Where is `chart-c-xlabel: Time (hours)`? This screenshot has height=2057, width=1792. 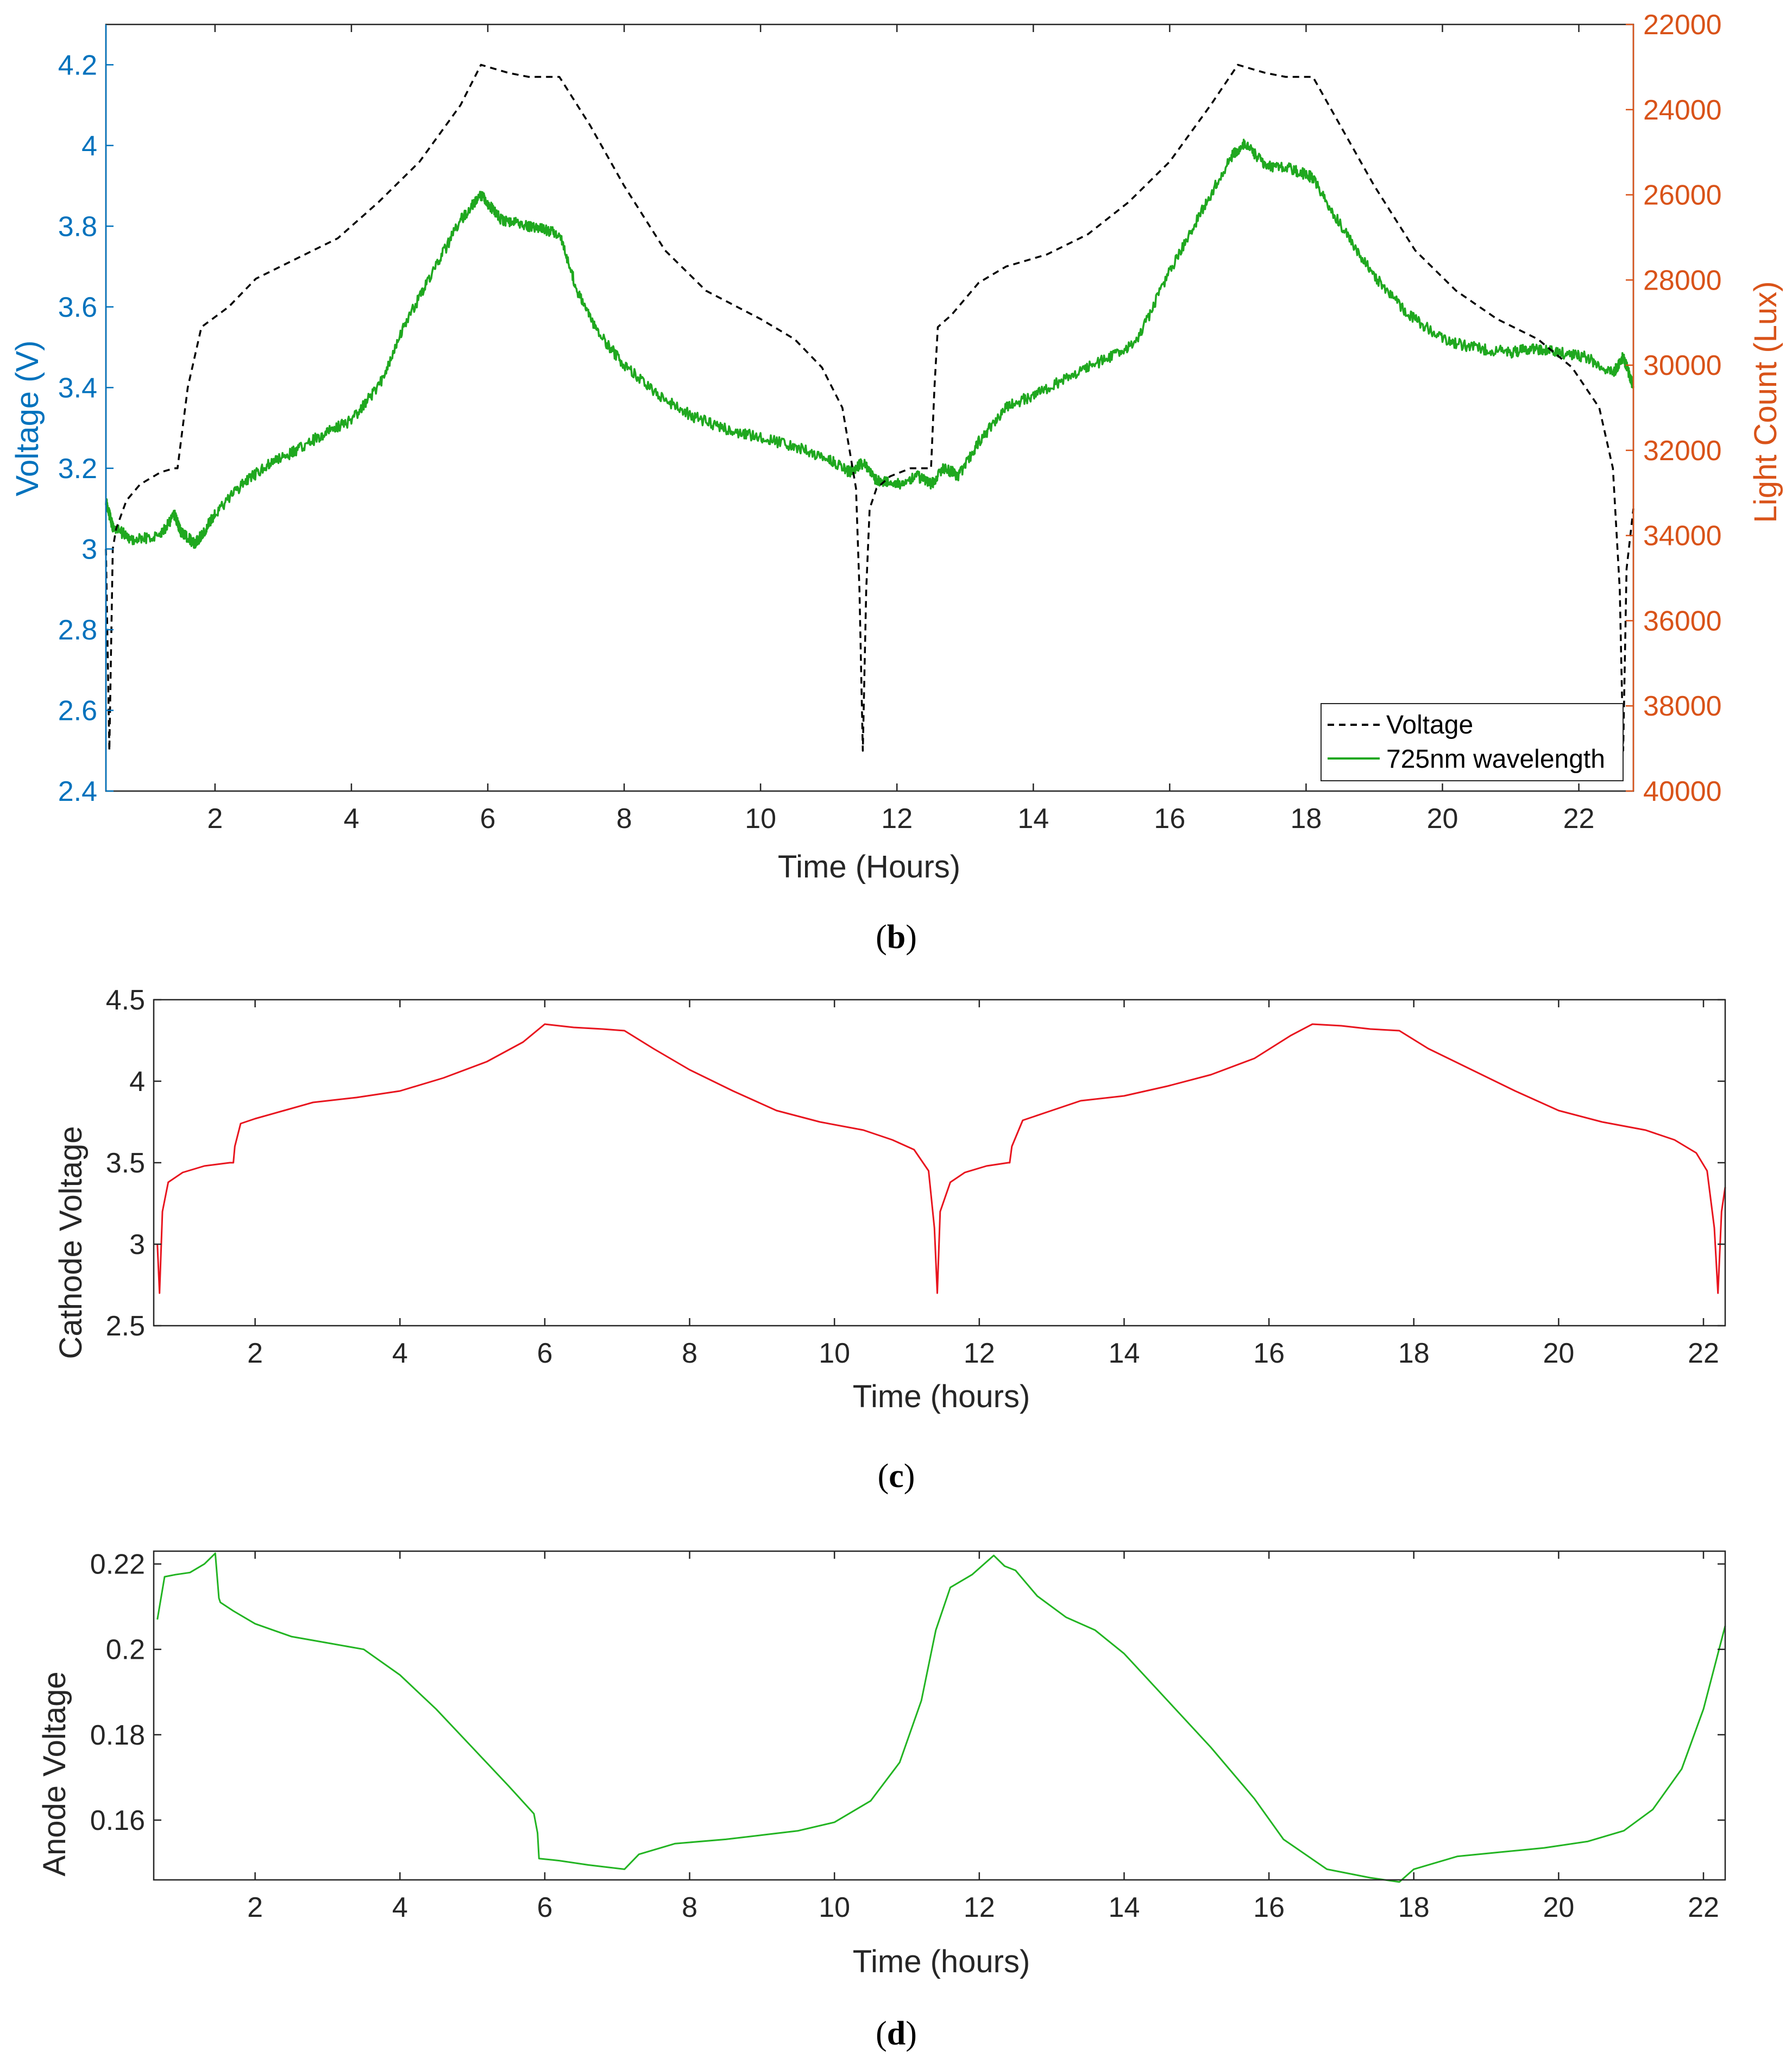 chart-c-xlabel: Time (hours) is located at coordinates (941, 1396).